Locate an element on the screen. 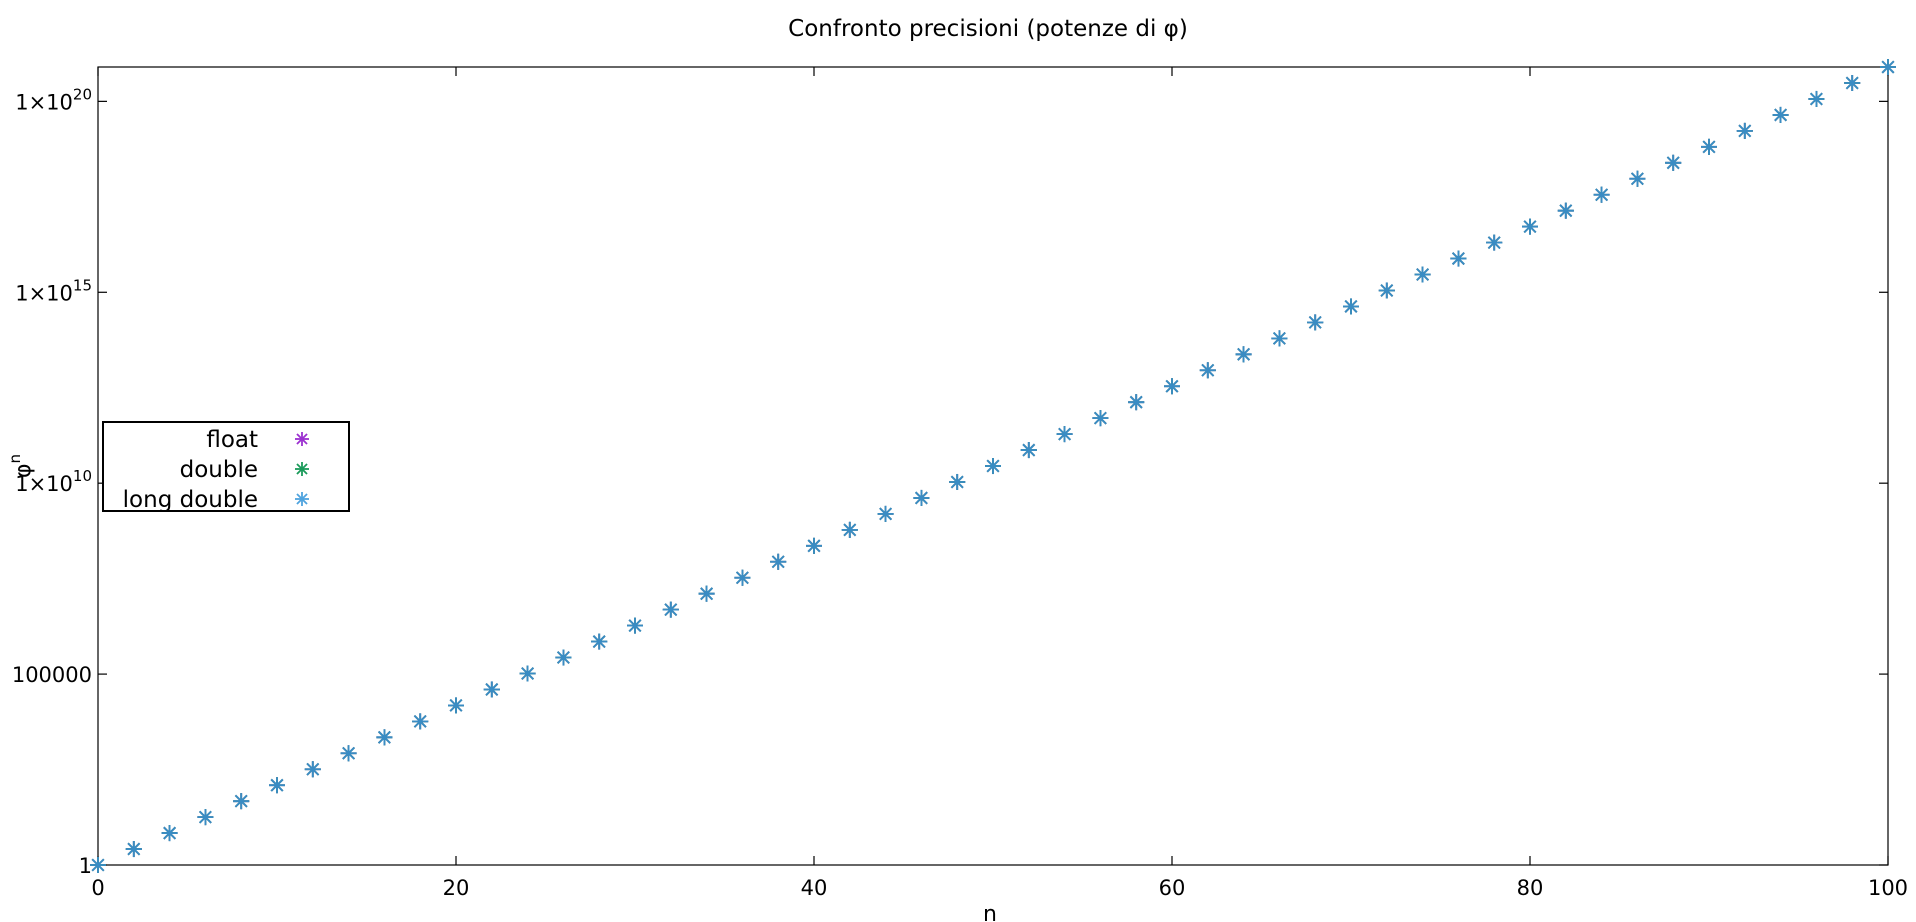  x-tick-label: 100 is located at coordinates (1888, 888).